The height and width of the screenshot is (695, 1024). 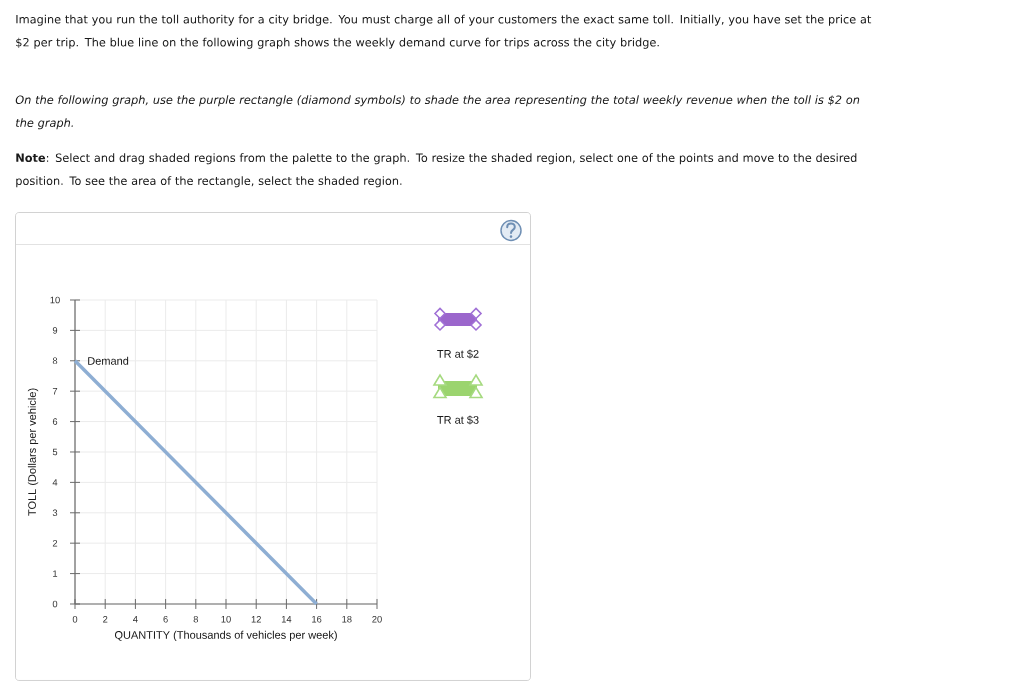 What do you see at coordinates (458, 354) in the screenshot?
I see `text: TR at $2` at bounding box center [458, 354].